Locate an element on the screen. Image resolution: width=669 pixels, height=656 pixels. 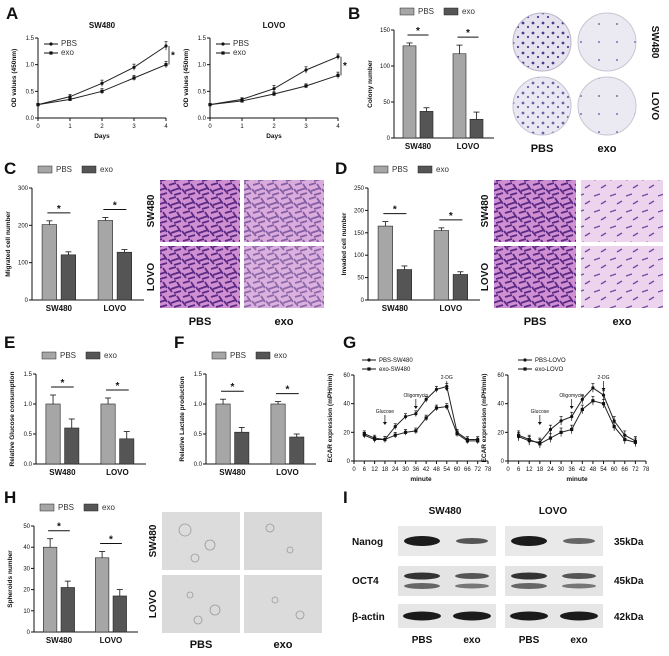
migration-image-lovo-exo is located at coordinates (284, 277).